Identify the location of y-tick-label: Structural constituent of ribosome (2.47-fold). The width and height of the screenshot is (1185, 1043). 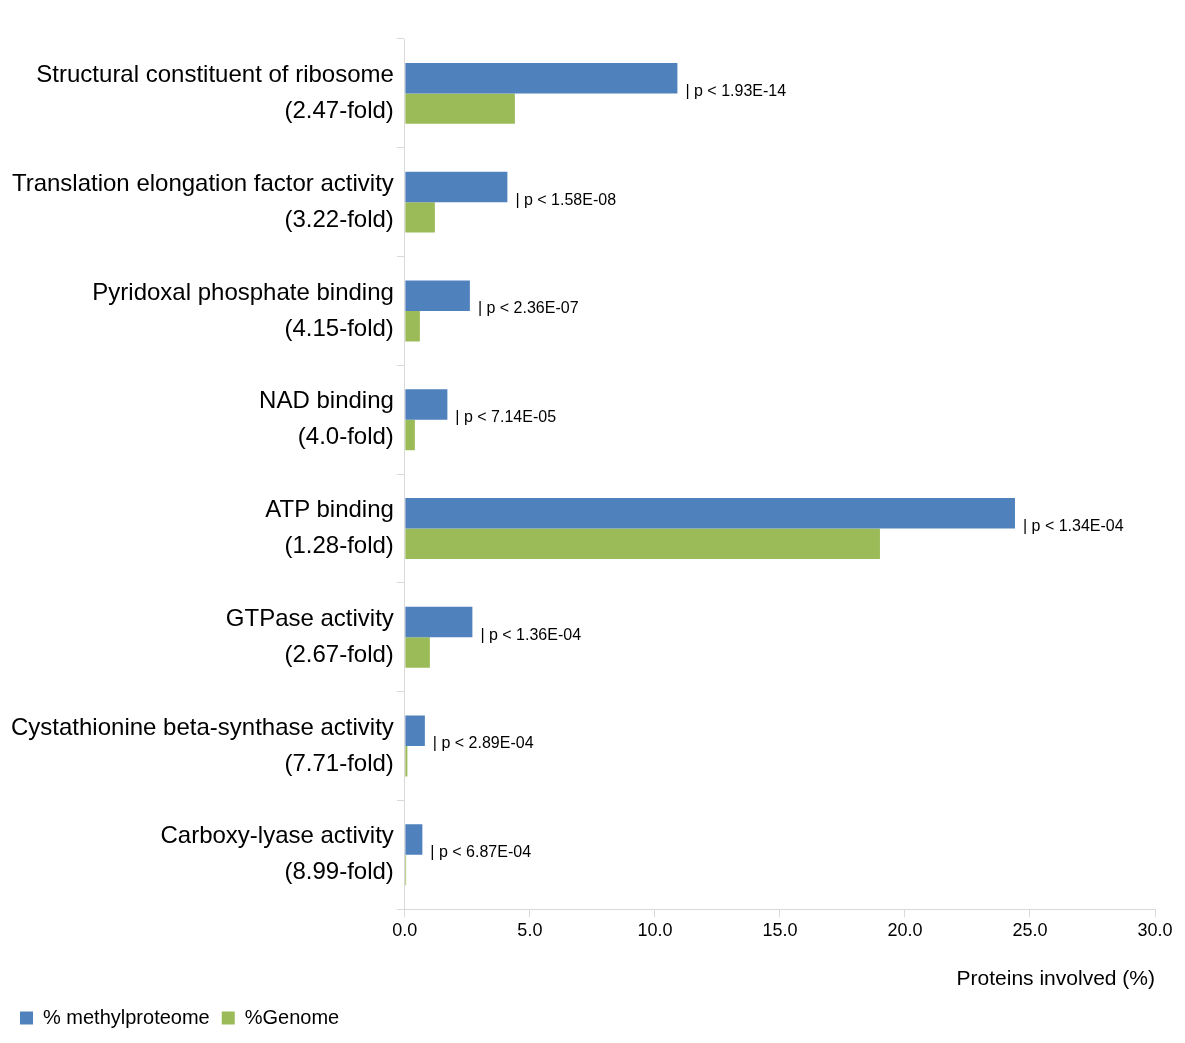
(215, 92).